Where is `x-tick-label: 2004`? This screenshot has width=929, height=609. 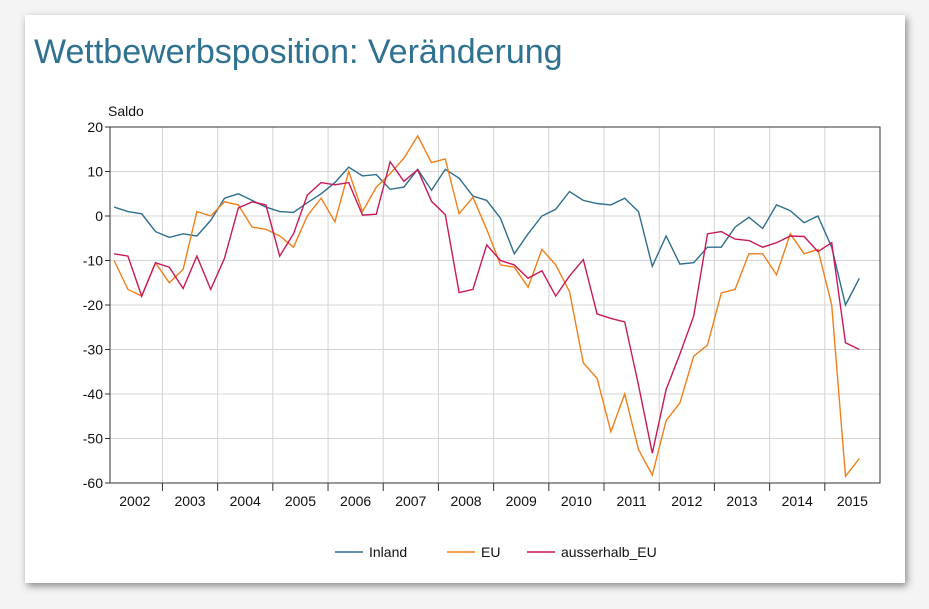
x-tick-label: 2004 is located at coordinates (245, 501).